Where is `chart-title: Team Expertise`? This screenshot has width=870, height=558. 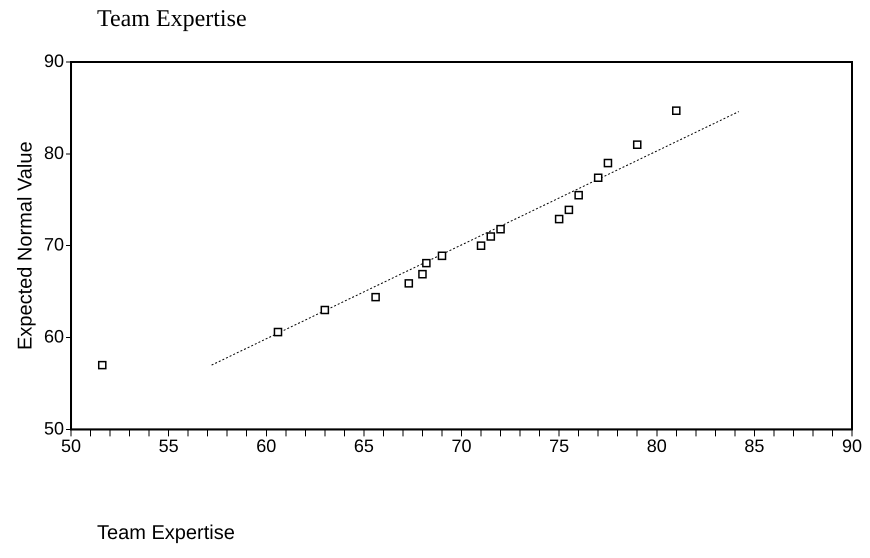
chart-title: Team Expertise is located at coordinates (172, 19).